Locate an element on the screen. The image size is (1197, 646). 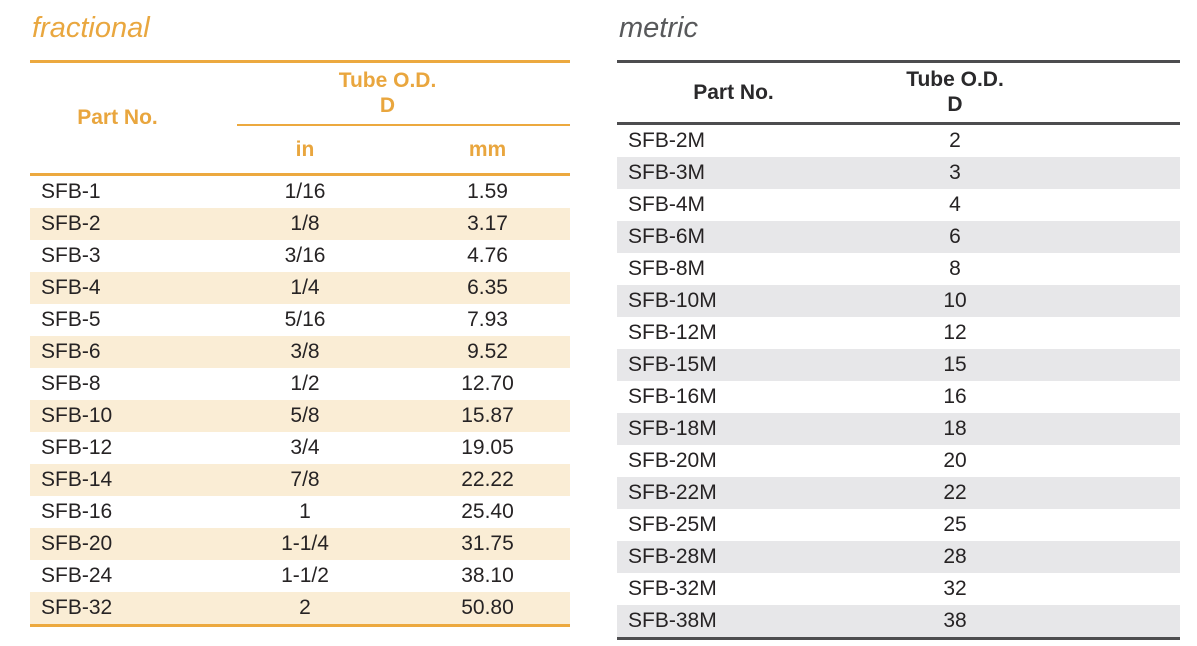
table-row: SFB-25M 25 is located at coordinates (898, 525).